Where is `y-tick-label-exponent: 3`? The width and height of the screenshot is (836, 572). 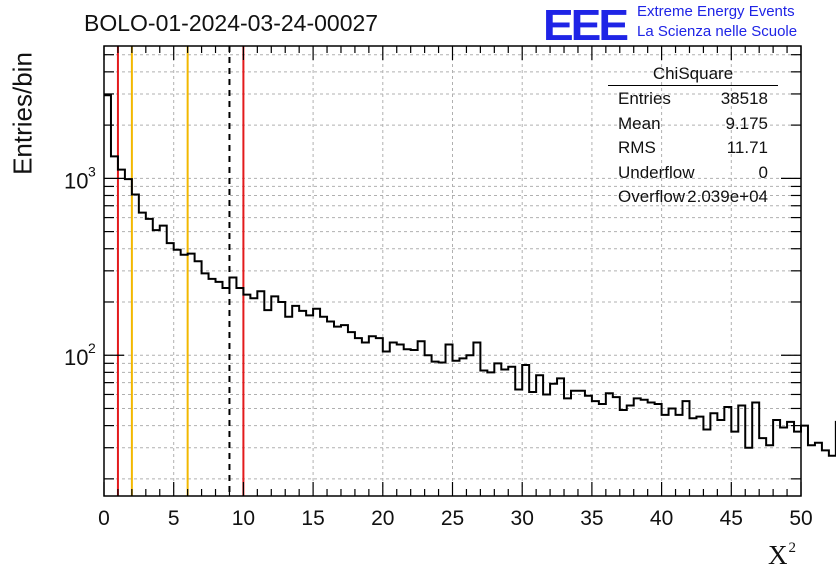
y-tick-label-exponent: 3 is located at coordinates (92, 171).